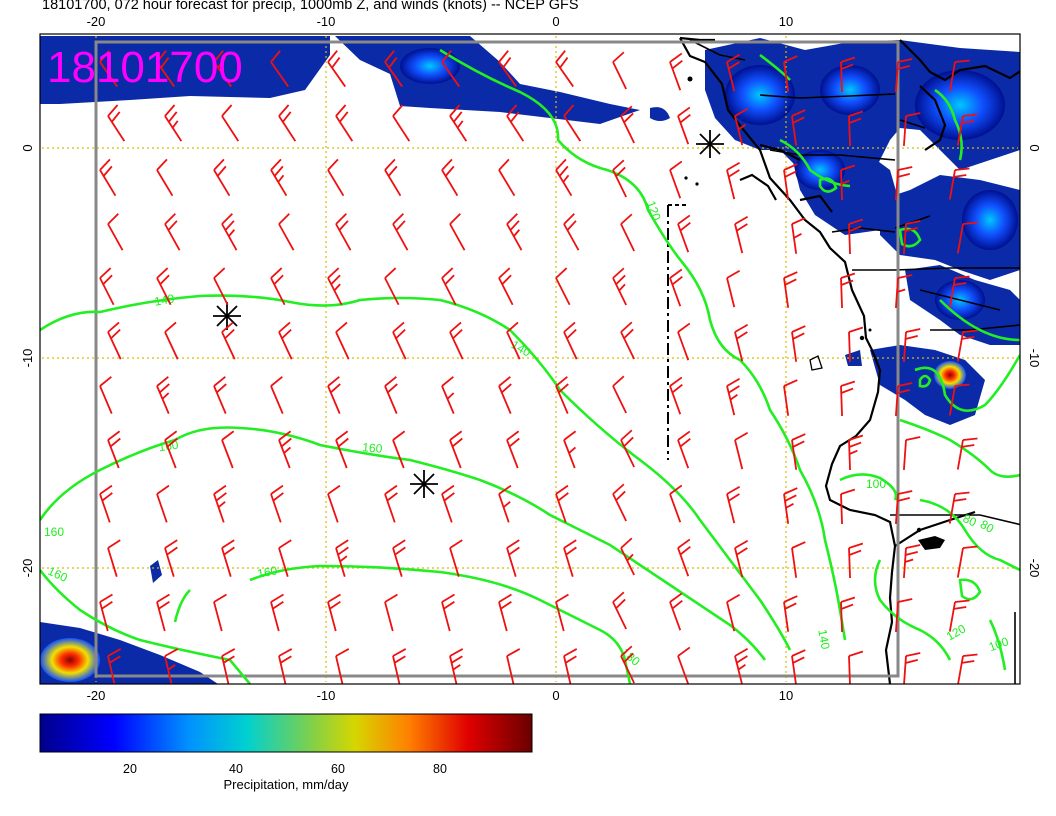 The height and width of the screenshot is (816, 1056). What do you see at coordinates (440, 769) in the screenshot?
I see `colorbar-tick-label: 80` at bounding box center [440, 769].